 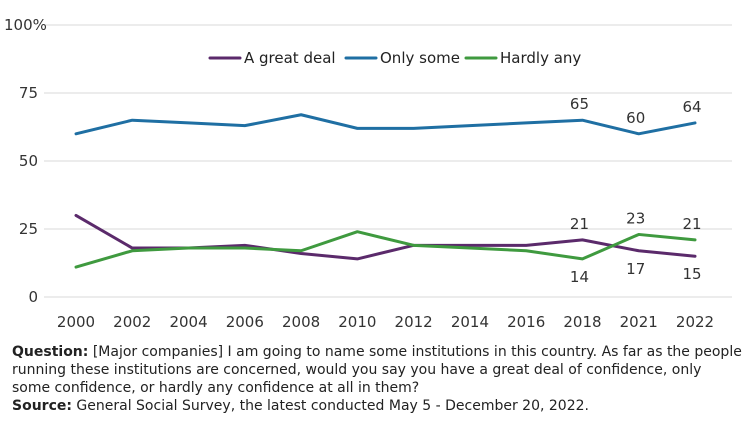 What do you see at coordinates (28, 229) in the screenshot?
I see `y-tick-label: 25` at bounding box center [28, 229].